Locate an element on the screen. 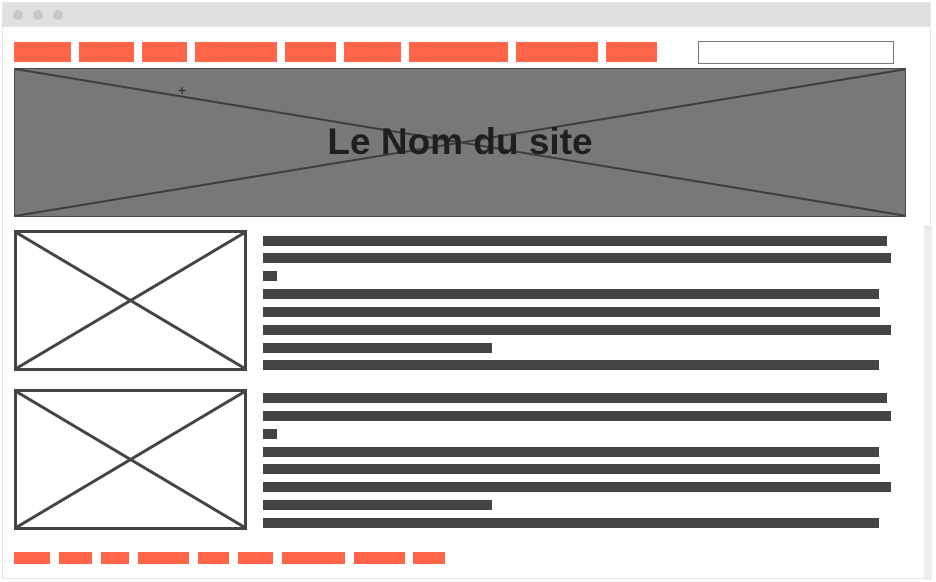 The image size is (936, 582). site-title: Le Nom du site is located at coordinates (460, 141).